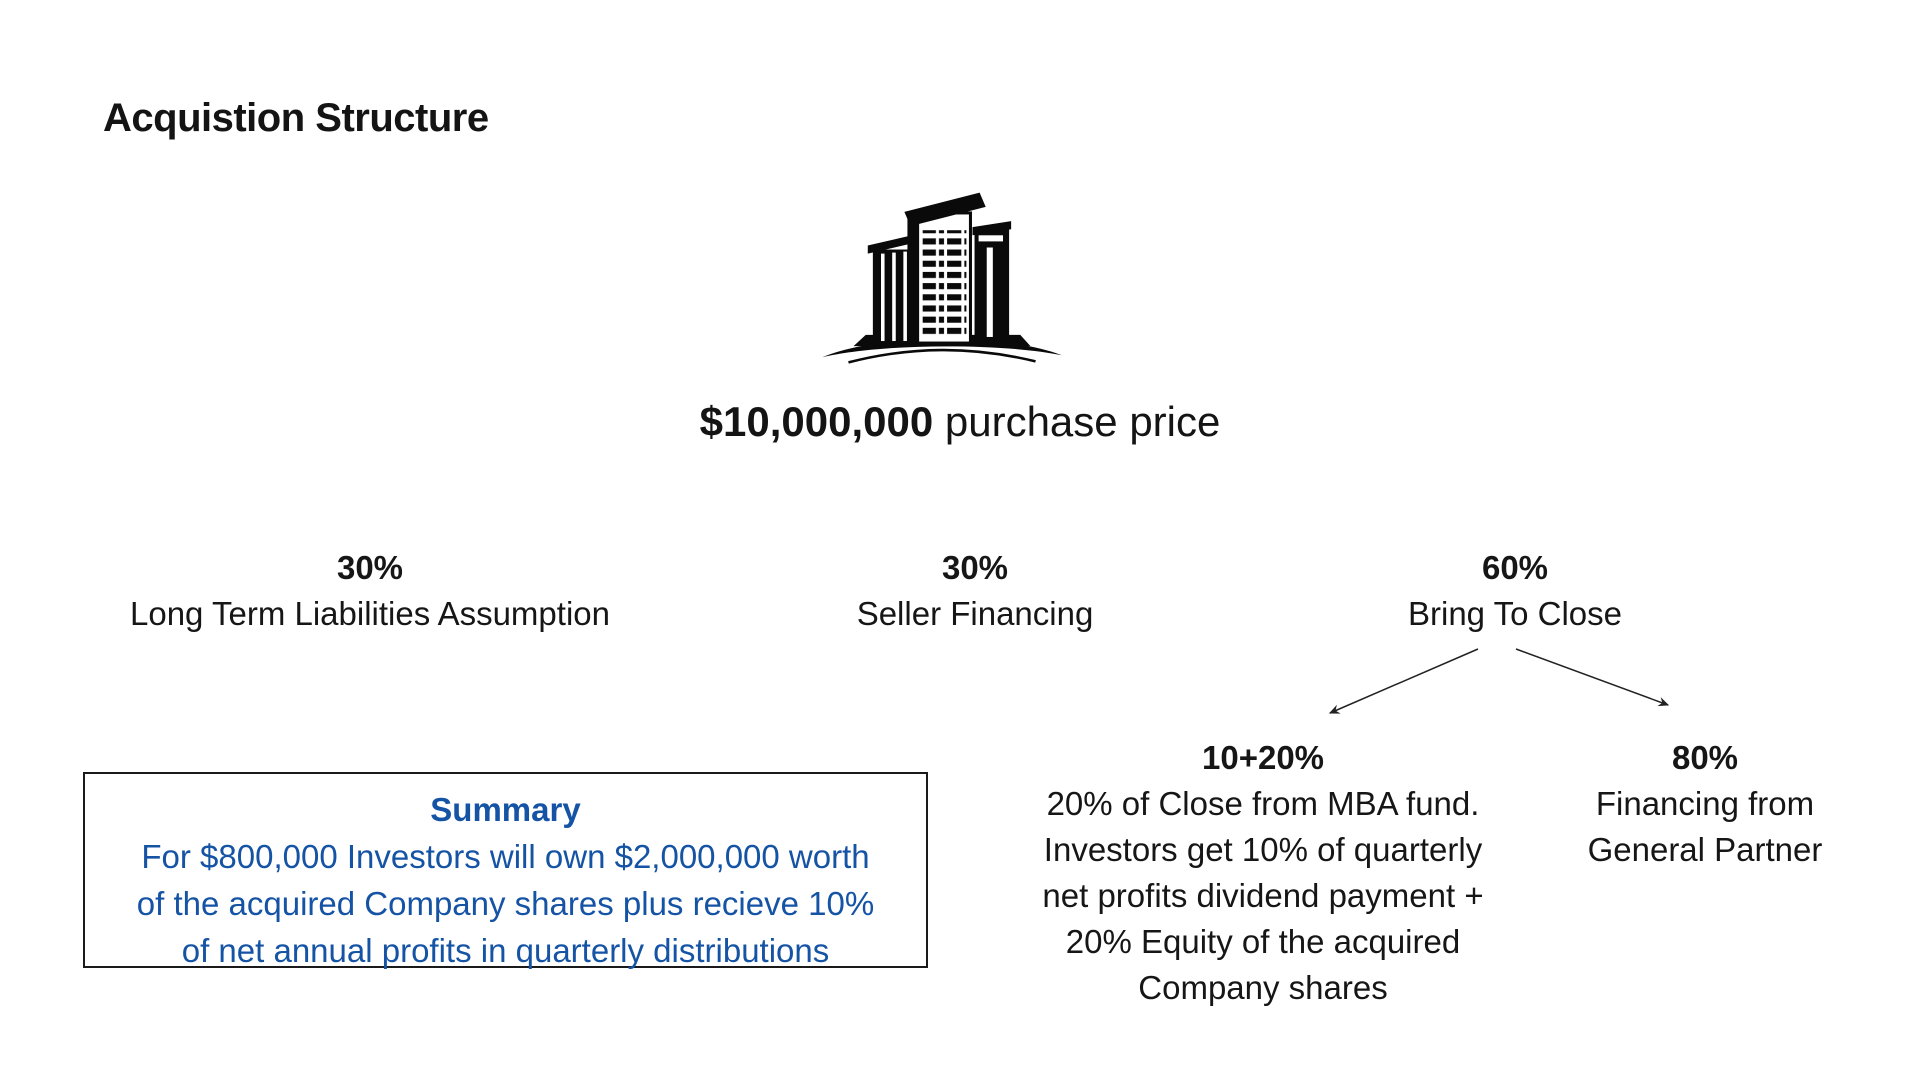 Image resolution: width=1920 pixels, height=1080 pixels. I want to click on page-title: Acquistion Structure, so click(296, 118).